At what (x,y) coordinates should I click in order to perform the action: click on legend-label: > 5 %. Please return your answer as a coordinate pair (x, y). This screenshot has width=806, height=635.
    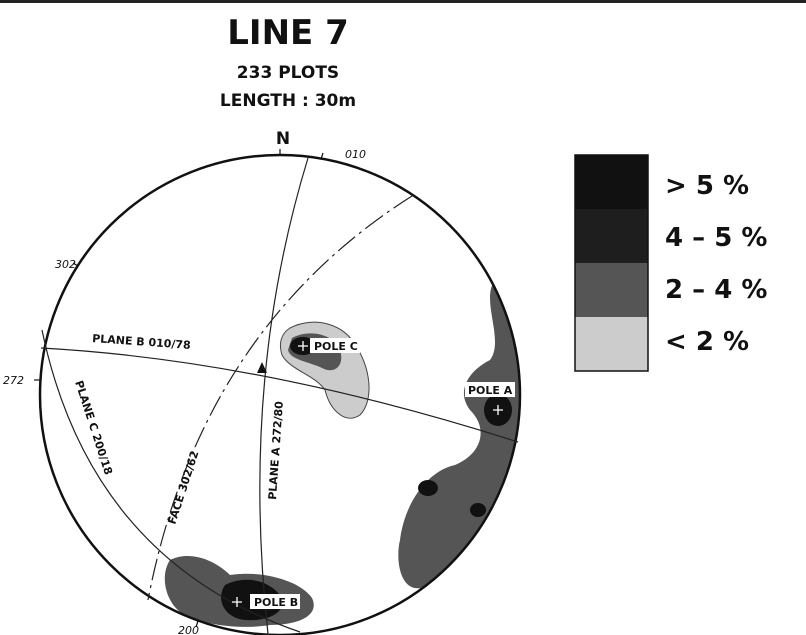
    Looking at the image, I should click on (707, 186).